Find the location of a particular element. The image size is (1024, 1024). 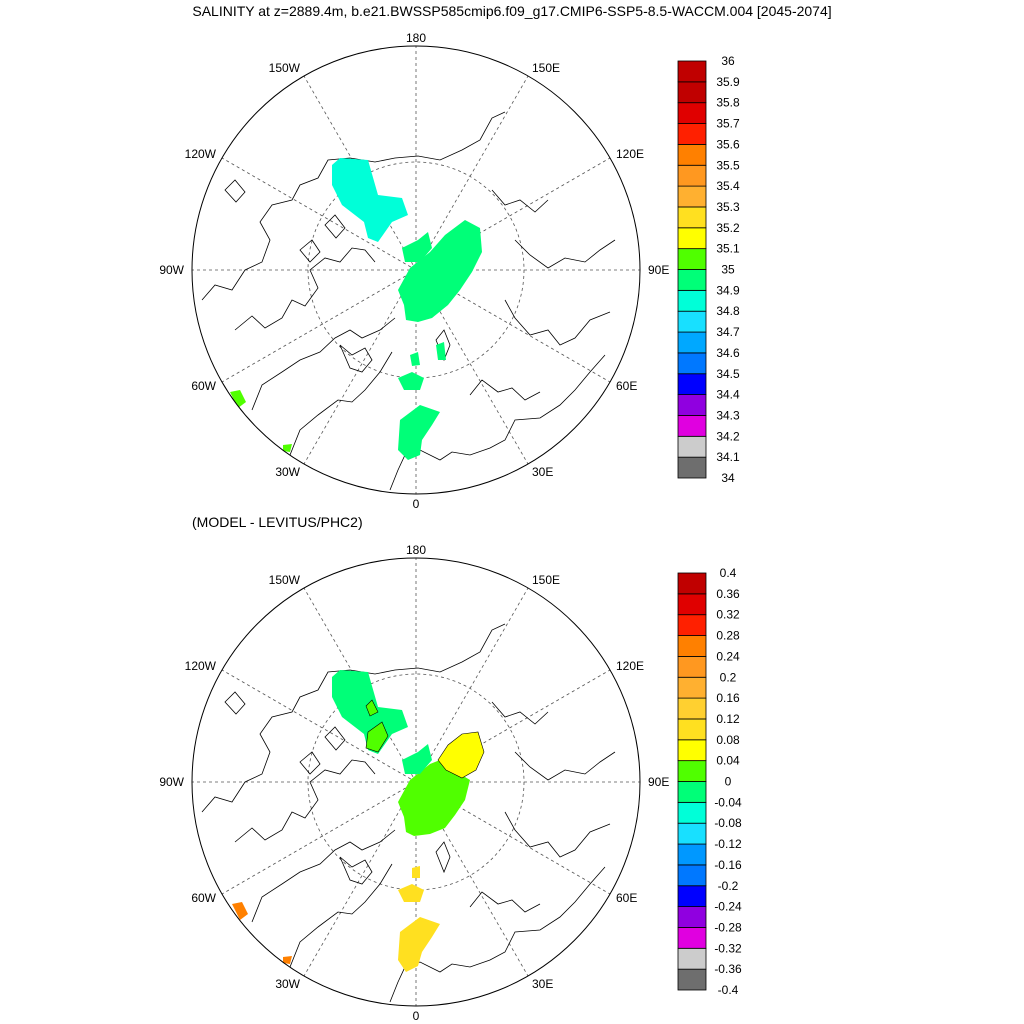

top-lon-label-90e: 90E is located at coordinates (658, 270).